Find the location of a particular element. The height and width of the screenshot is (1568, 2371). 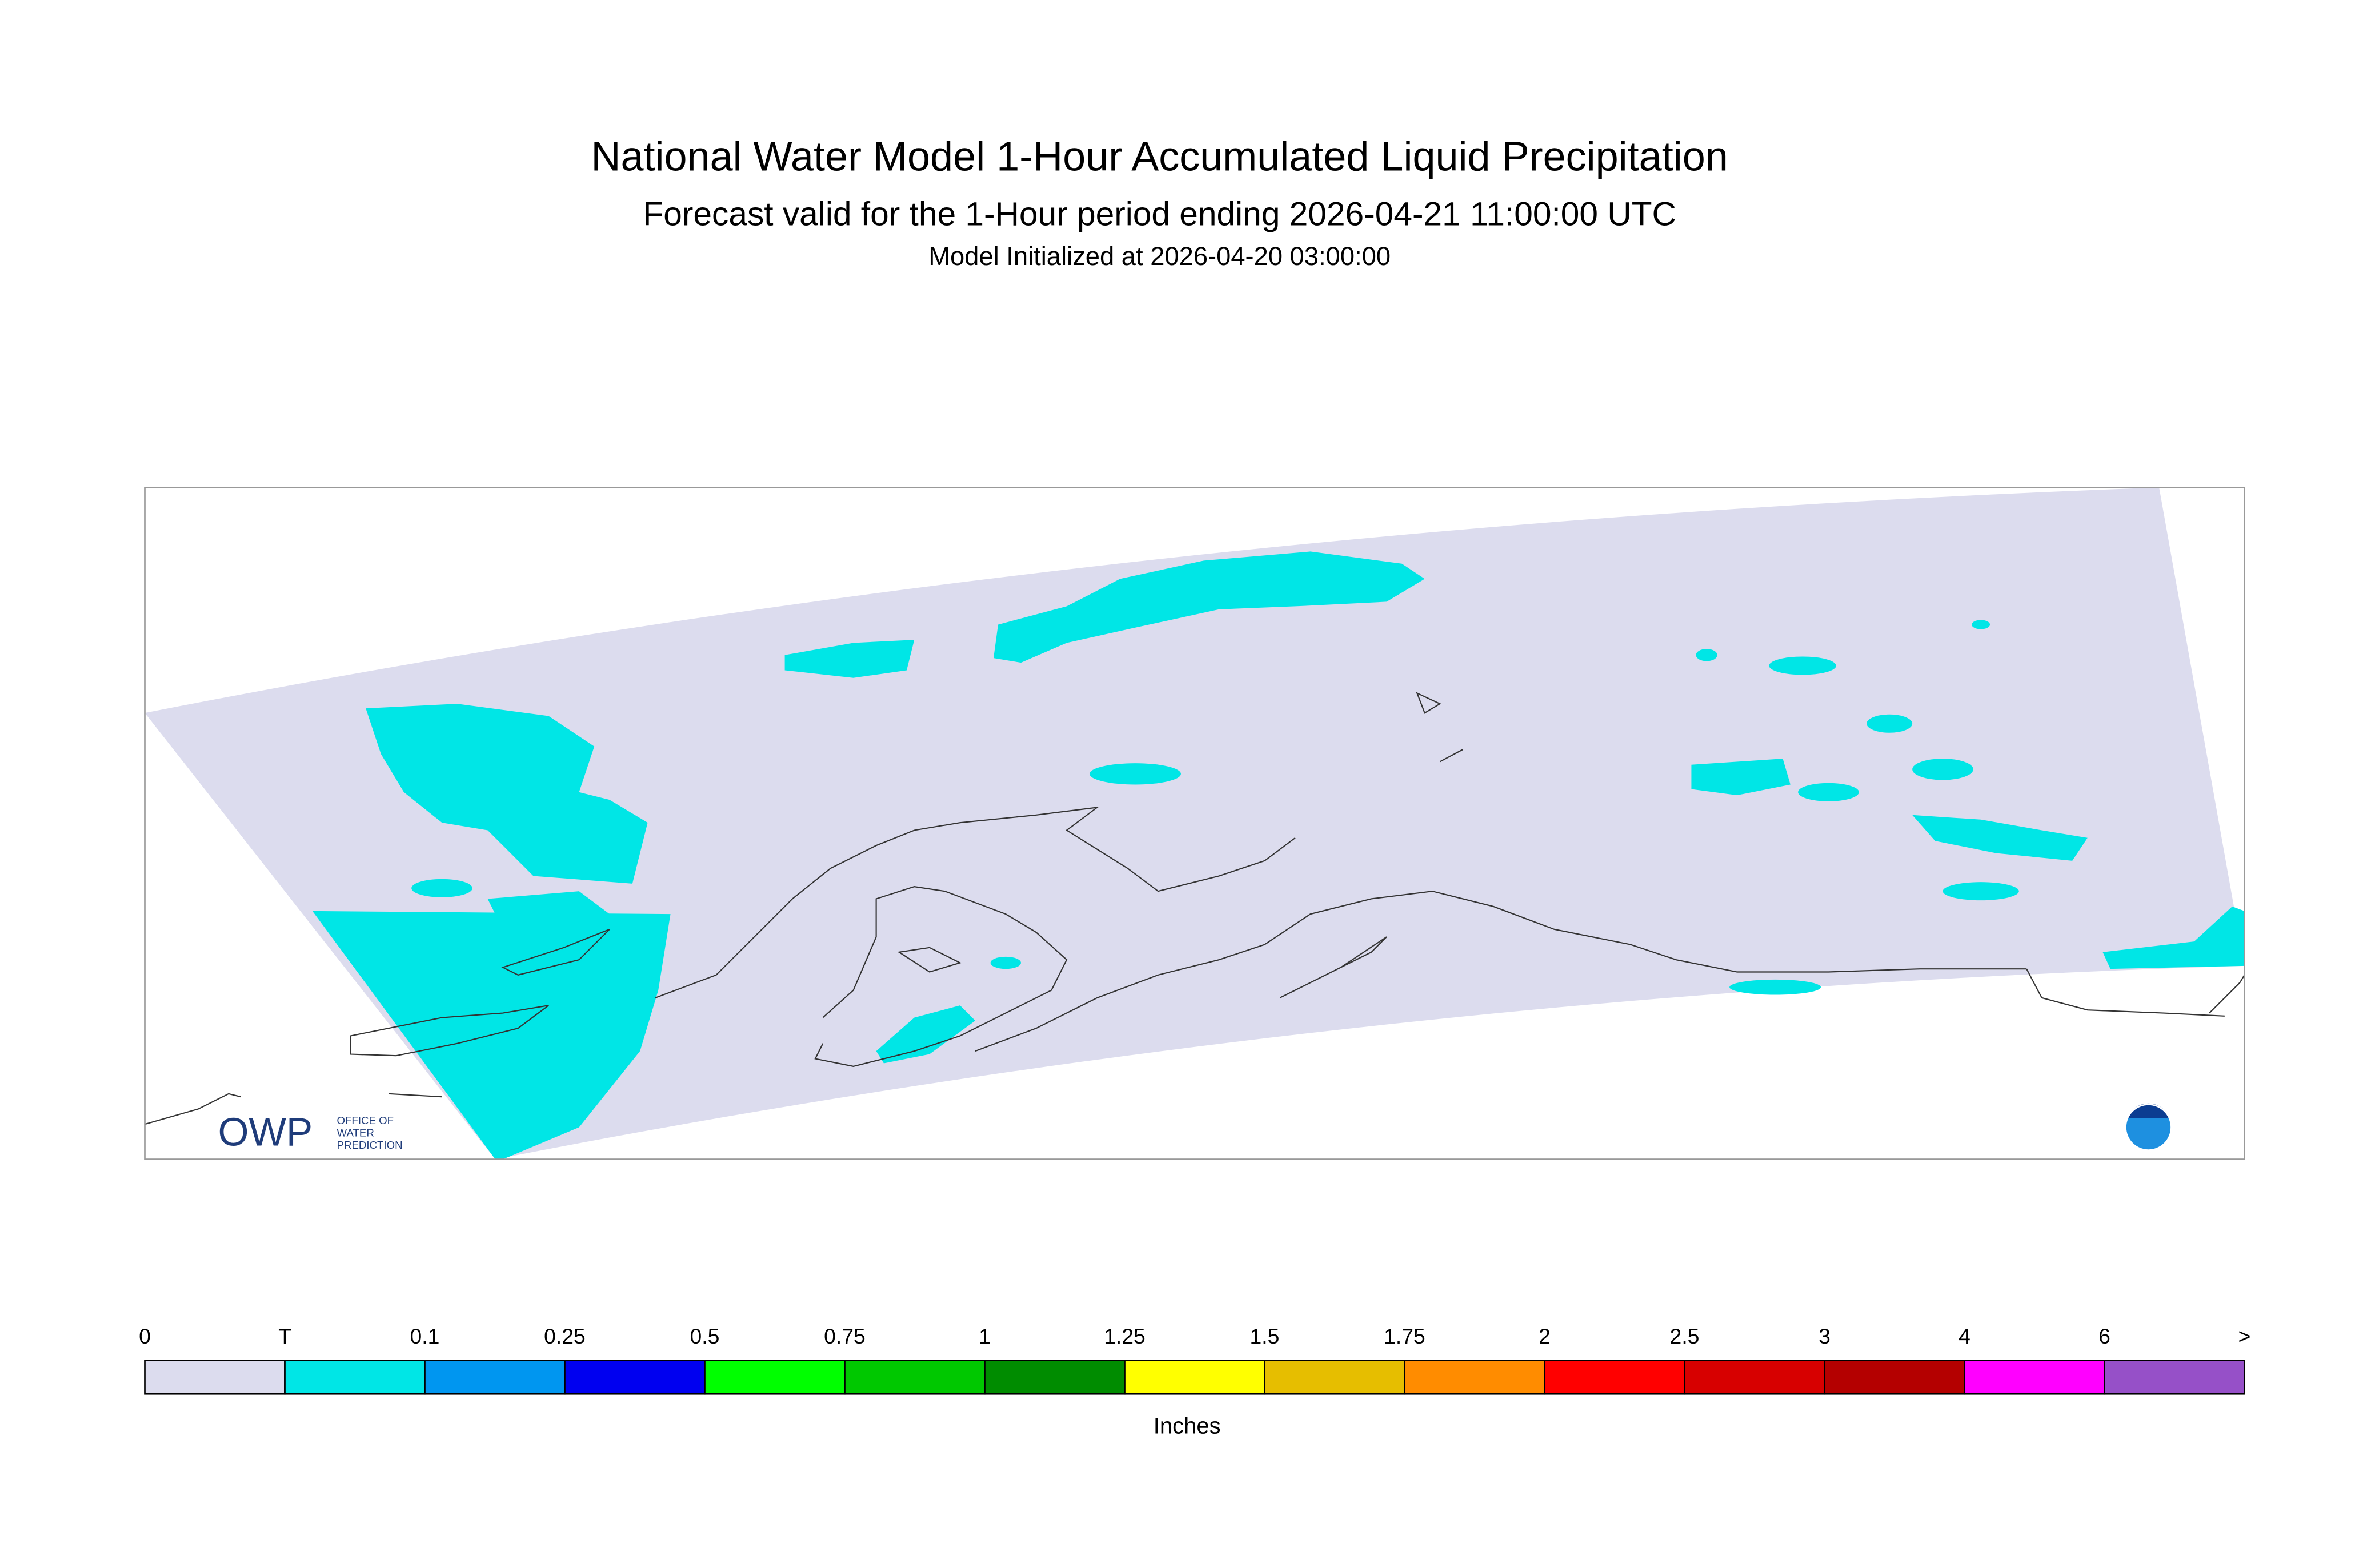

legend-label: 2.5 is located at coordinates (1685, 1336).